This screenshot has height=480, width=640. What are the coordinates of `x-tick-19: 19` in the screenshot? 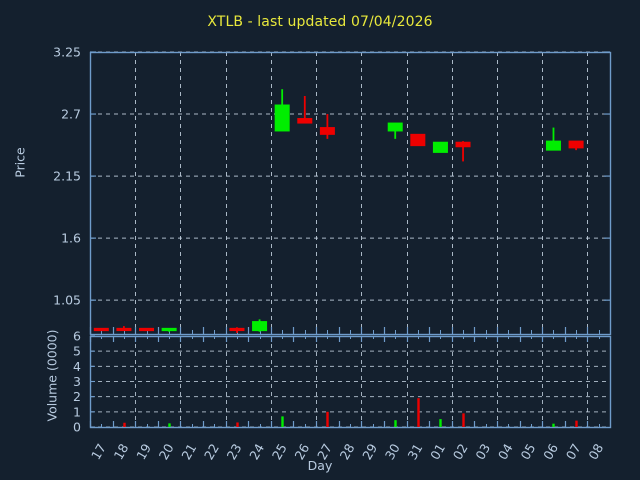 It's located at (143, 451).